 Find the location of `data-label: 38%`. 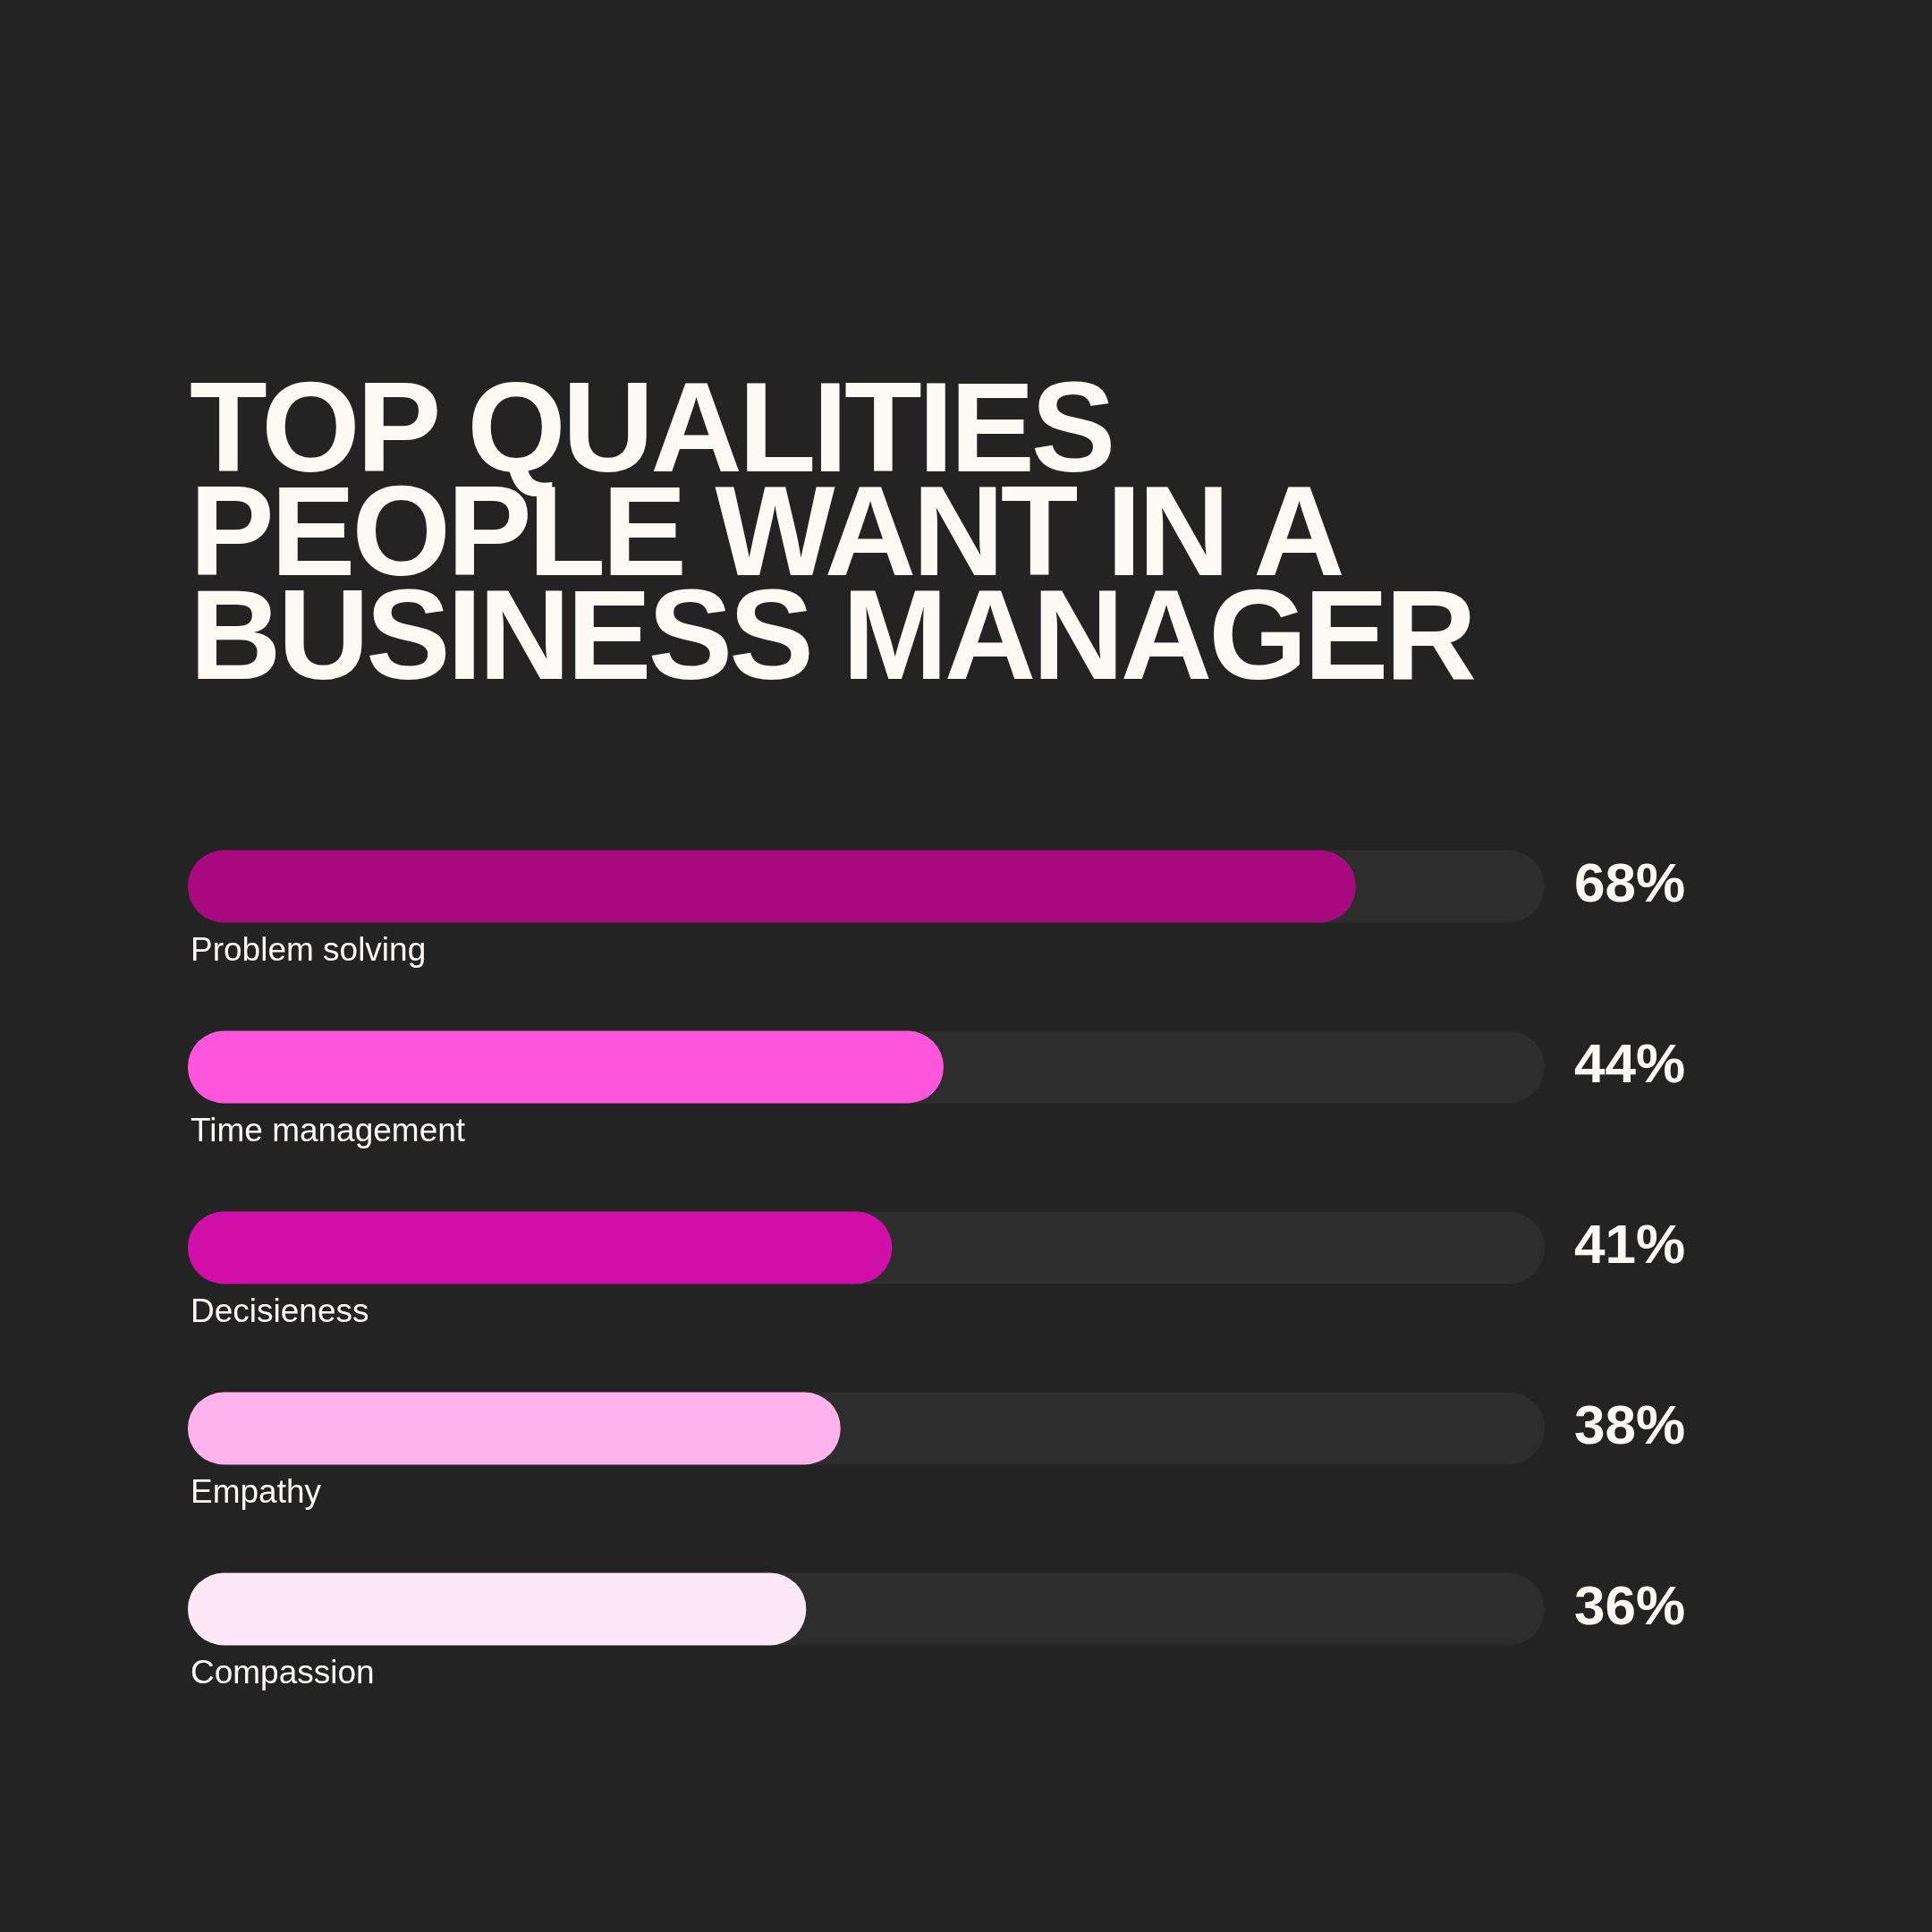

data-label: 38% is located at coordinates (1630, 1425).